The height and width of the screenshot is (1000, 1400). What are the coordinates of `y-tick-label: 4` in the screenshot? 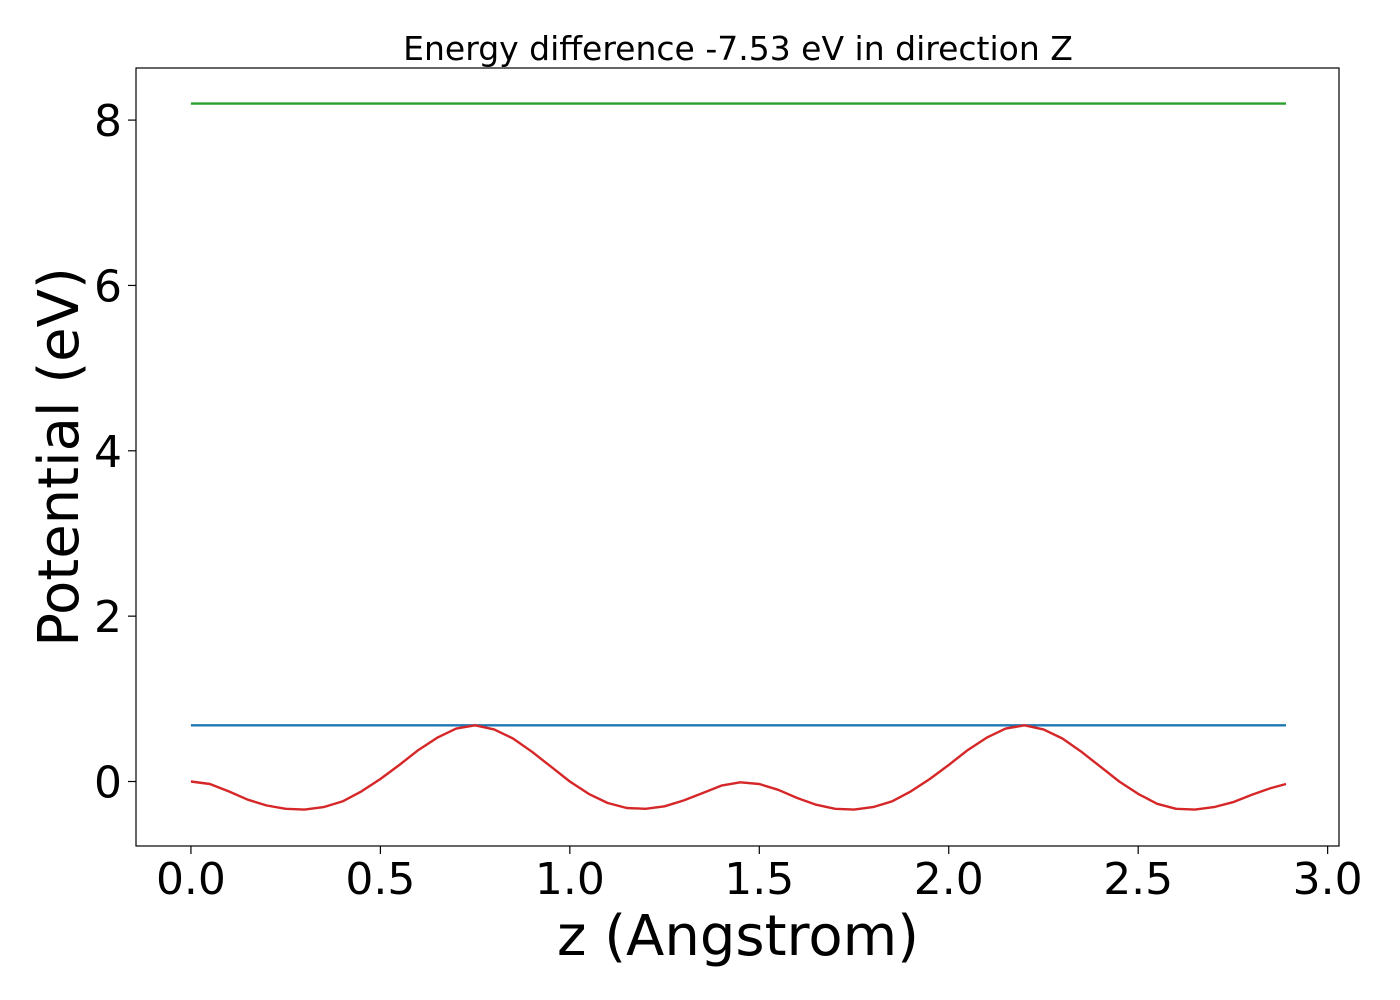 It's located at (108, 452).